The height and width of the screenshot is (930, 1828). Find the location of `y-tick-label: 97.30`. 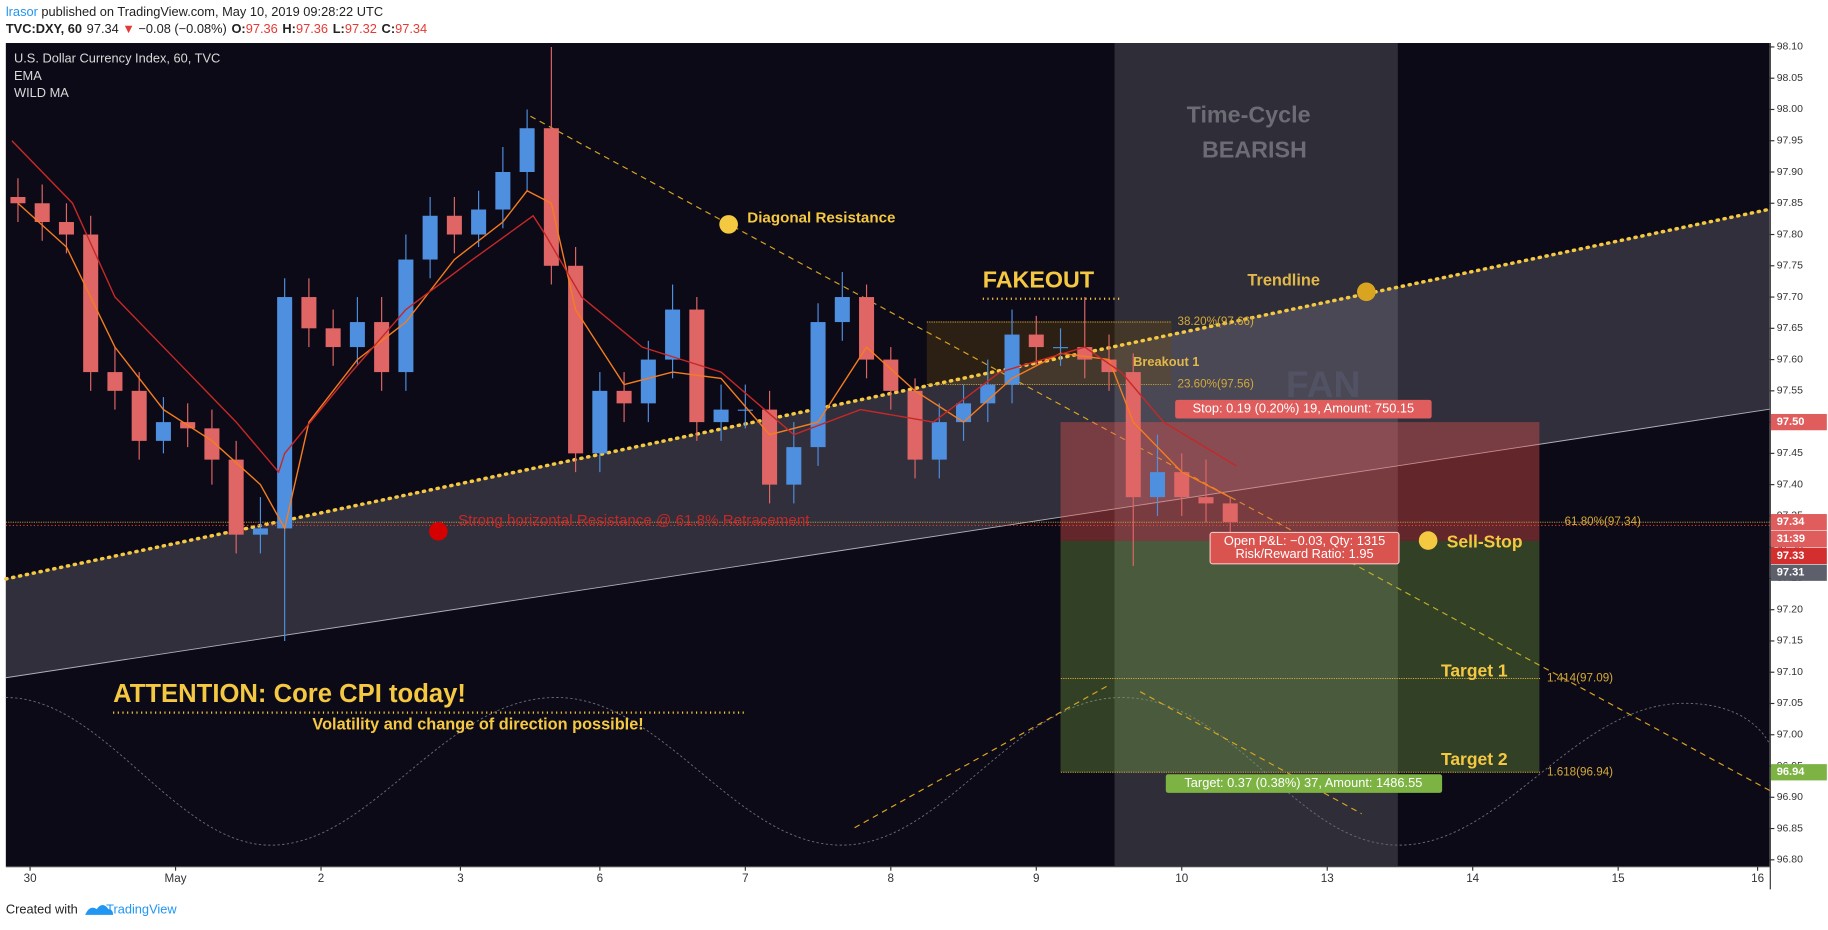

y-tick-label: 97.30 is located at coordinates (1790, 547).